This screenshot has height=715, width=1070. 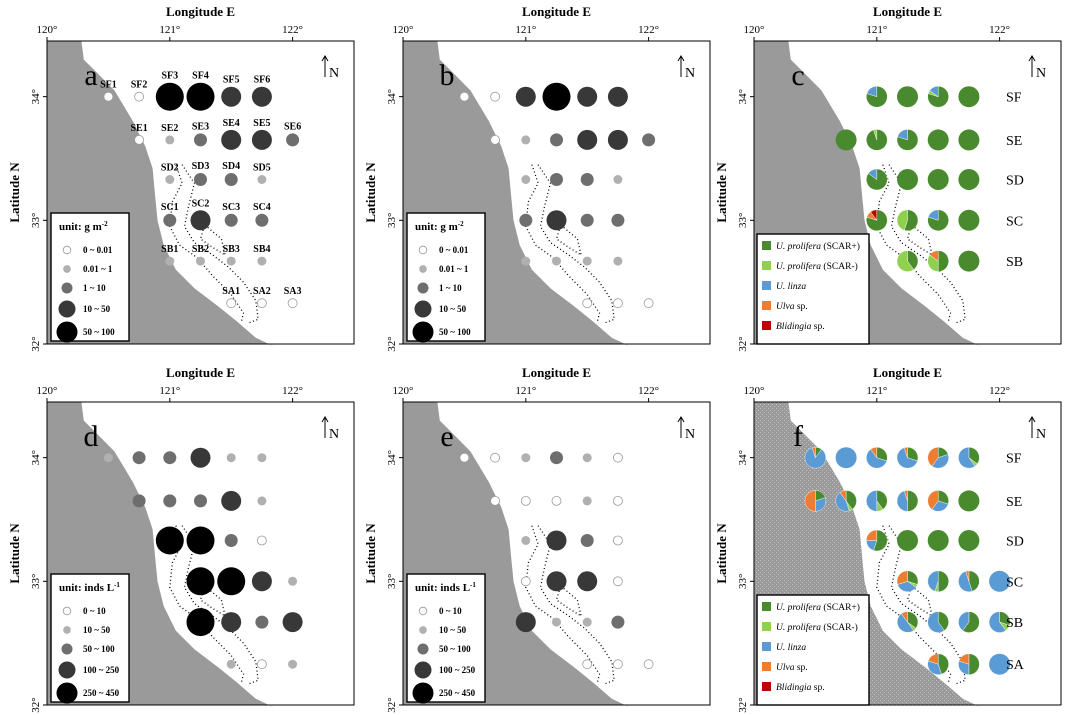 What do you see at coordinates (785, 668) in the screenshot?
I see `legend-species-name: Ulva` at bounding box center [785, 668].